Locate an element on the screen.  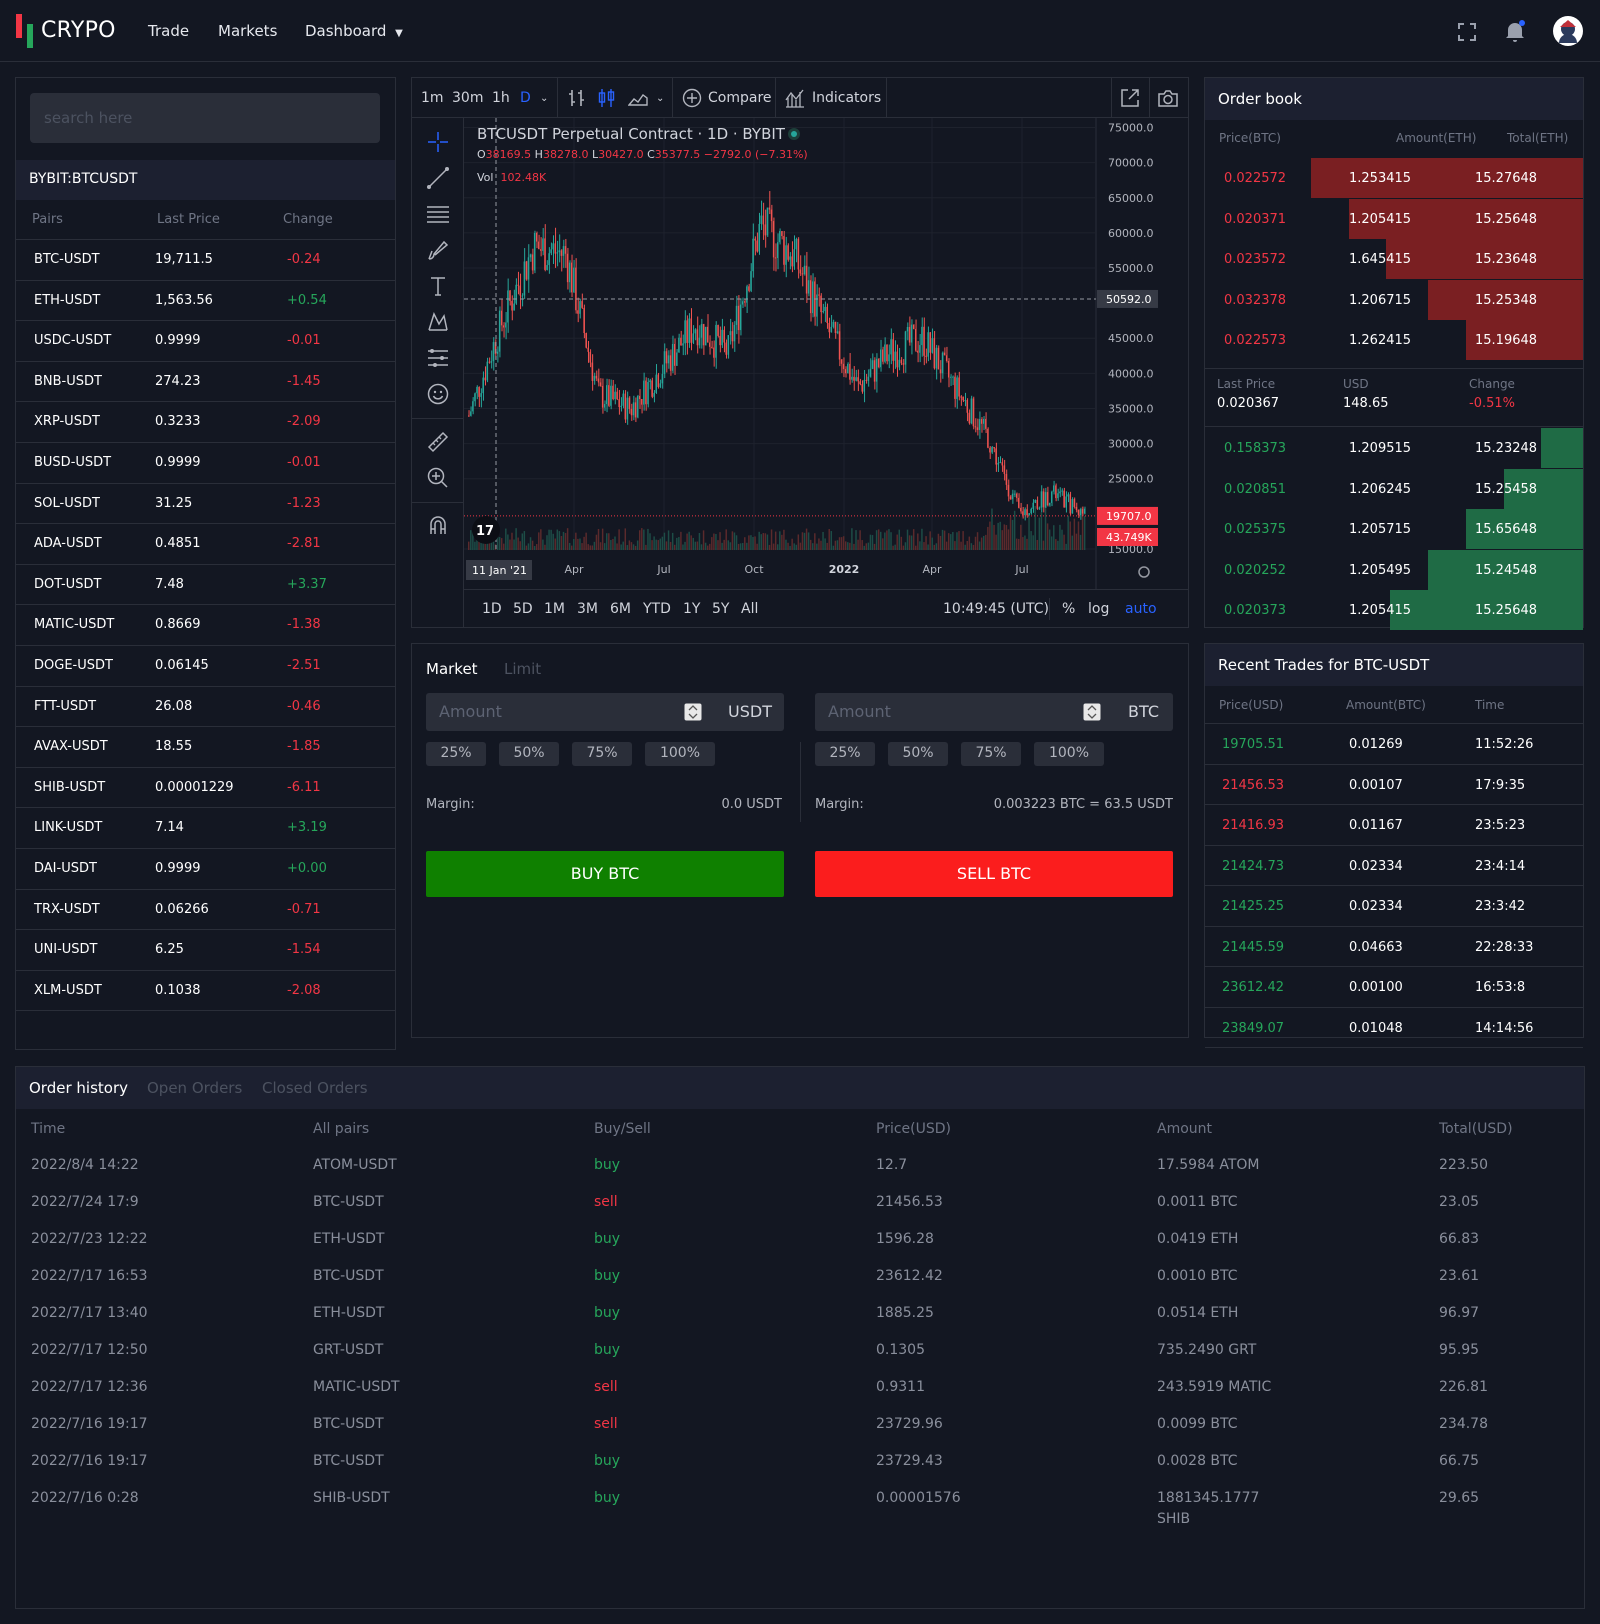
market-row: ETH-USDT 1,563.56 +0.54 is located at coordinates (205, 301).